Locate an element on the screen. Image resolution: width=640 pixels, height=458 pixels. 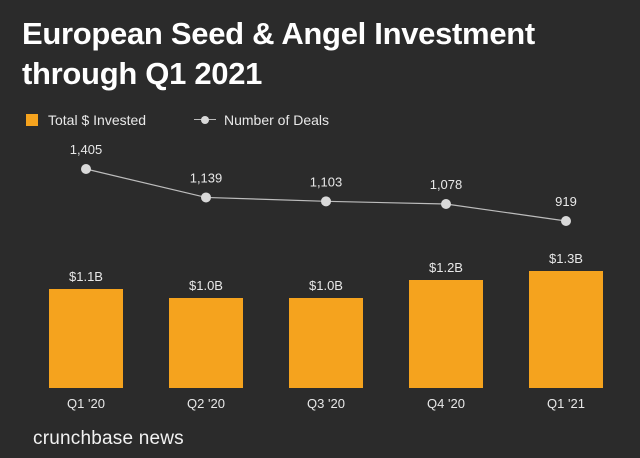
bar-value-label-1: $1.0B is located at coordinates (206, 285).